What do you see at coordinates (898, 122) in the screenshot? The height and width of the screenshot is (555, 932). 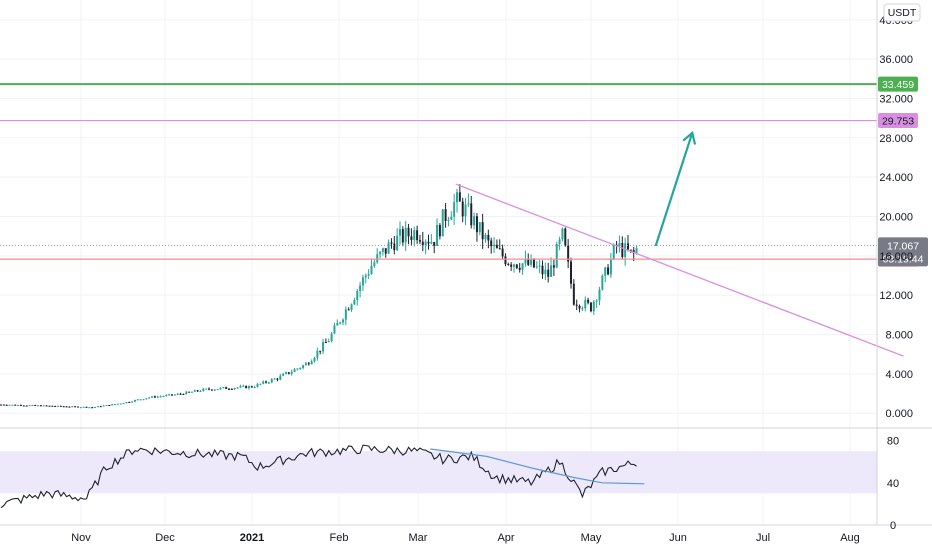 I see `target-level-label: 29.753` at bounding box center [898, 122].